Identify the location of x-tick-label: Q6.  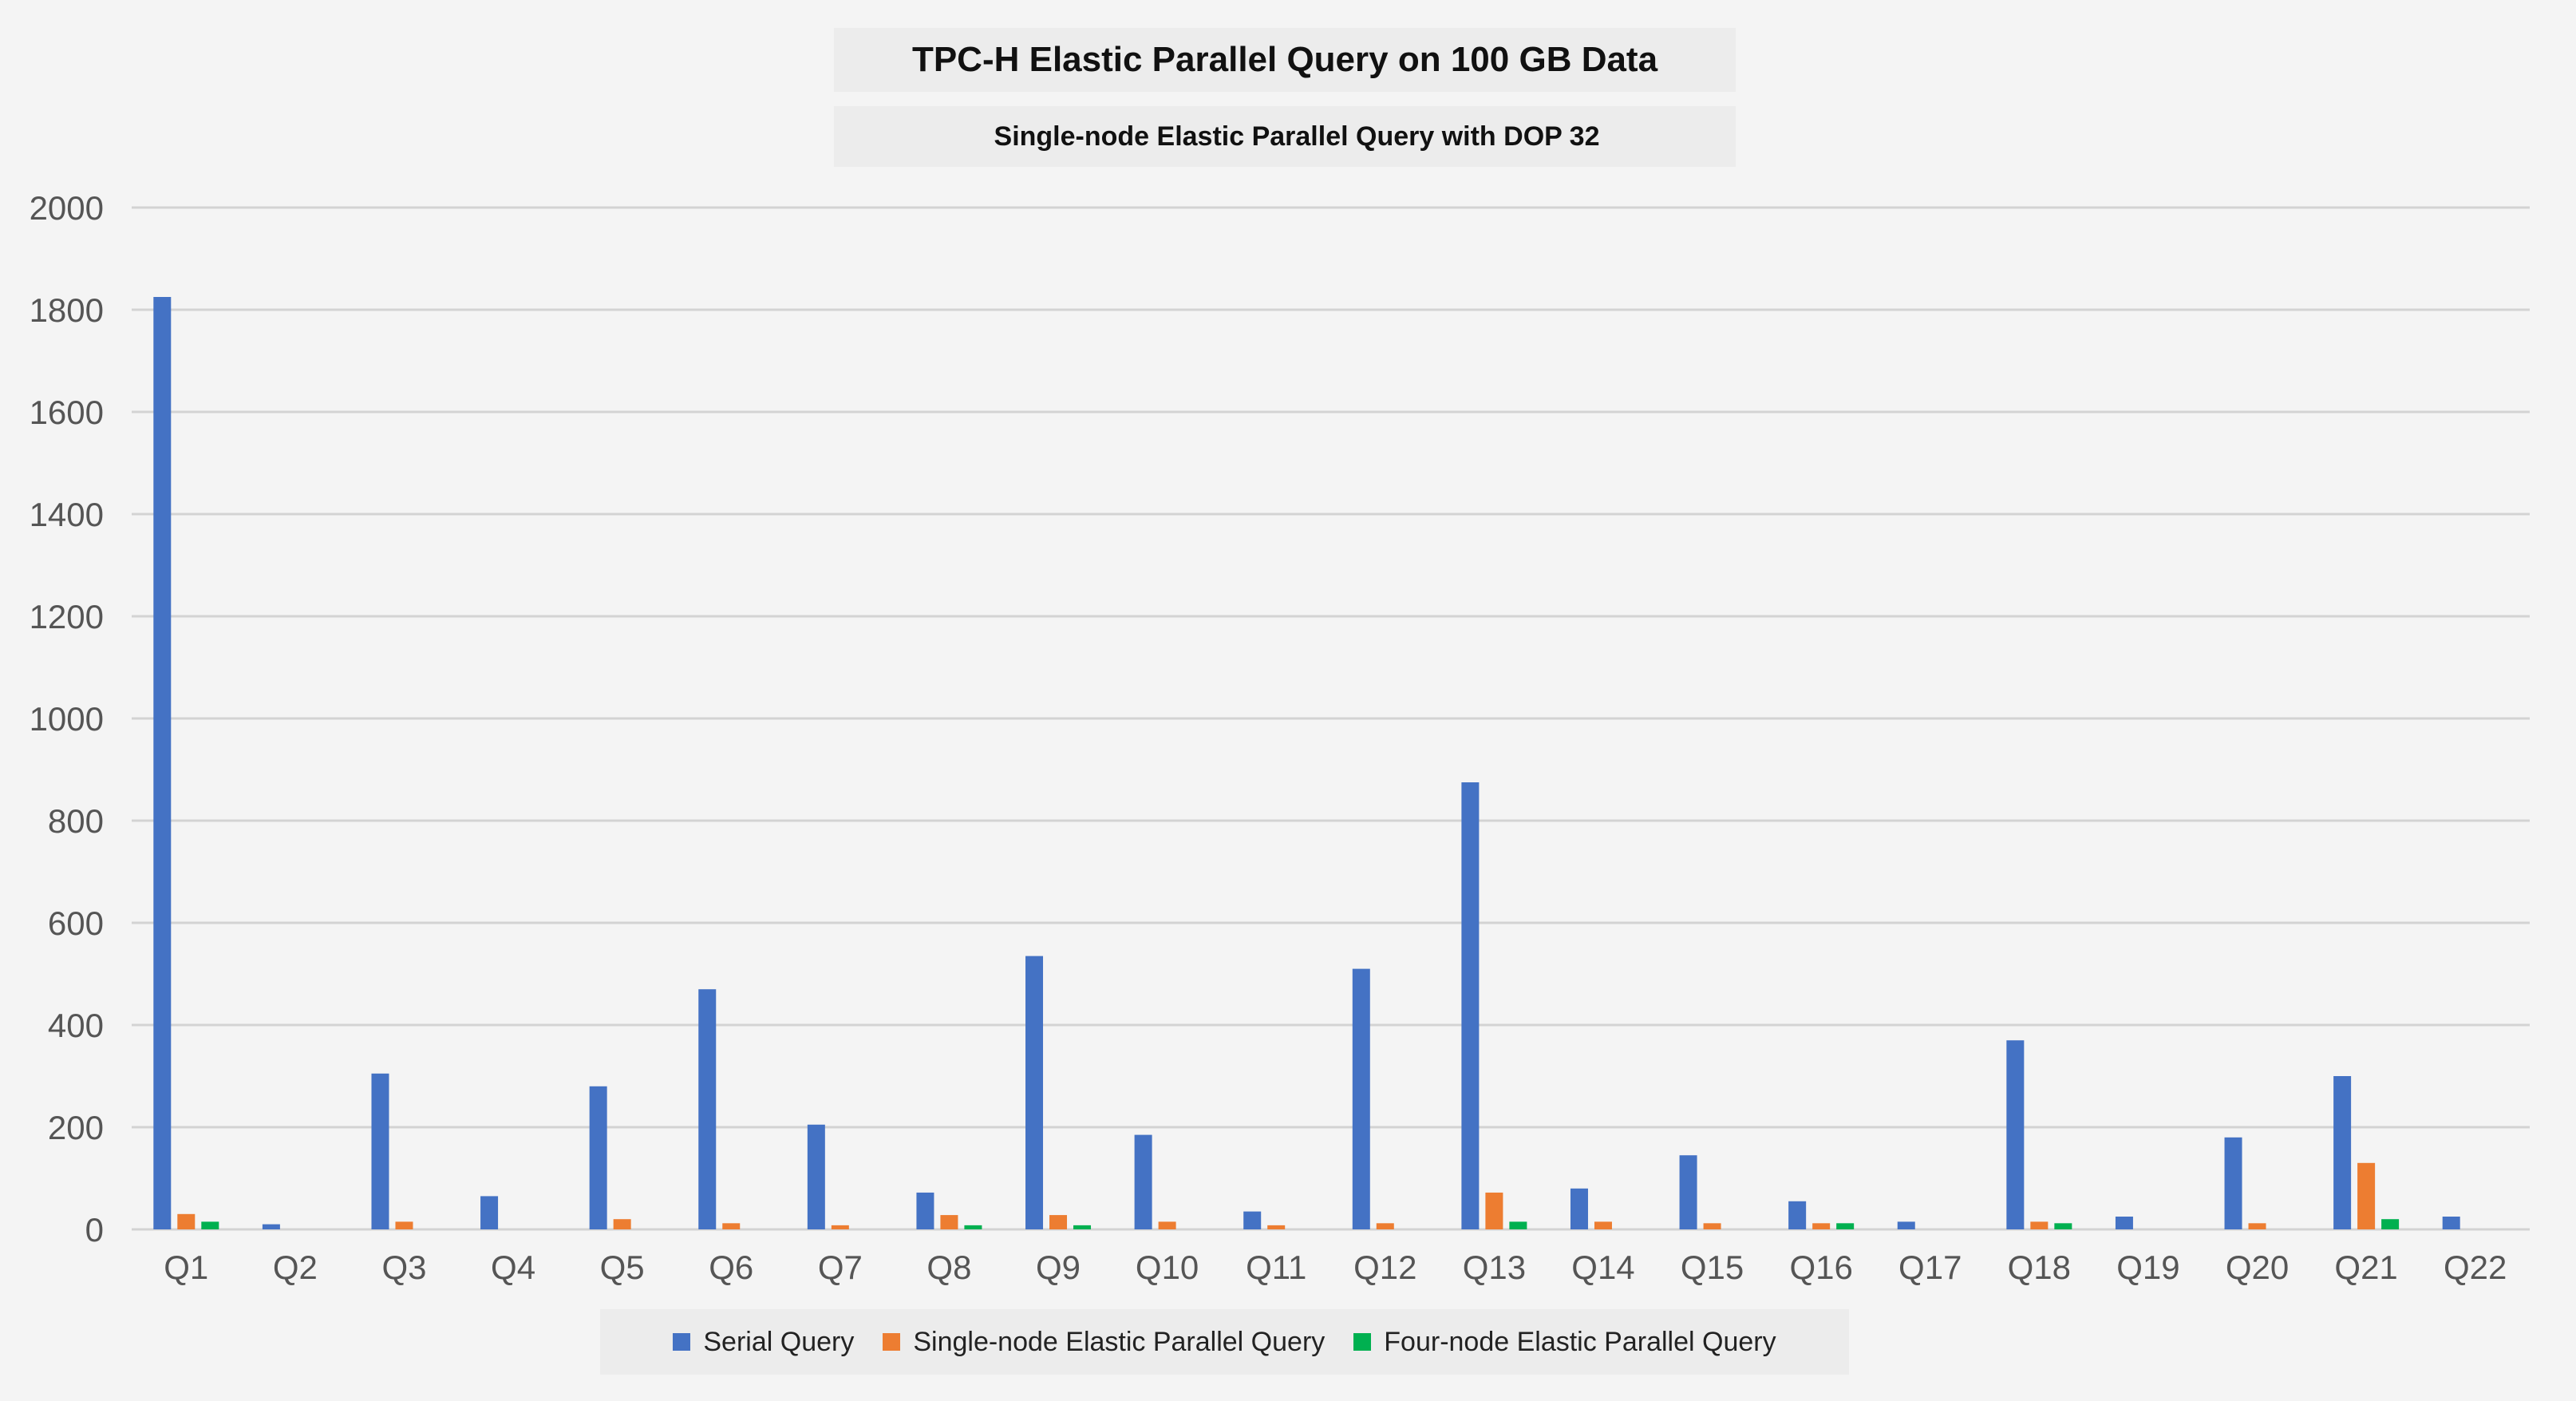
(731, 1267).